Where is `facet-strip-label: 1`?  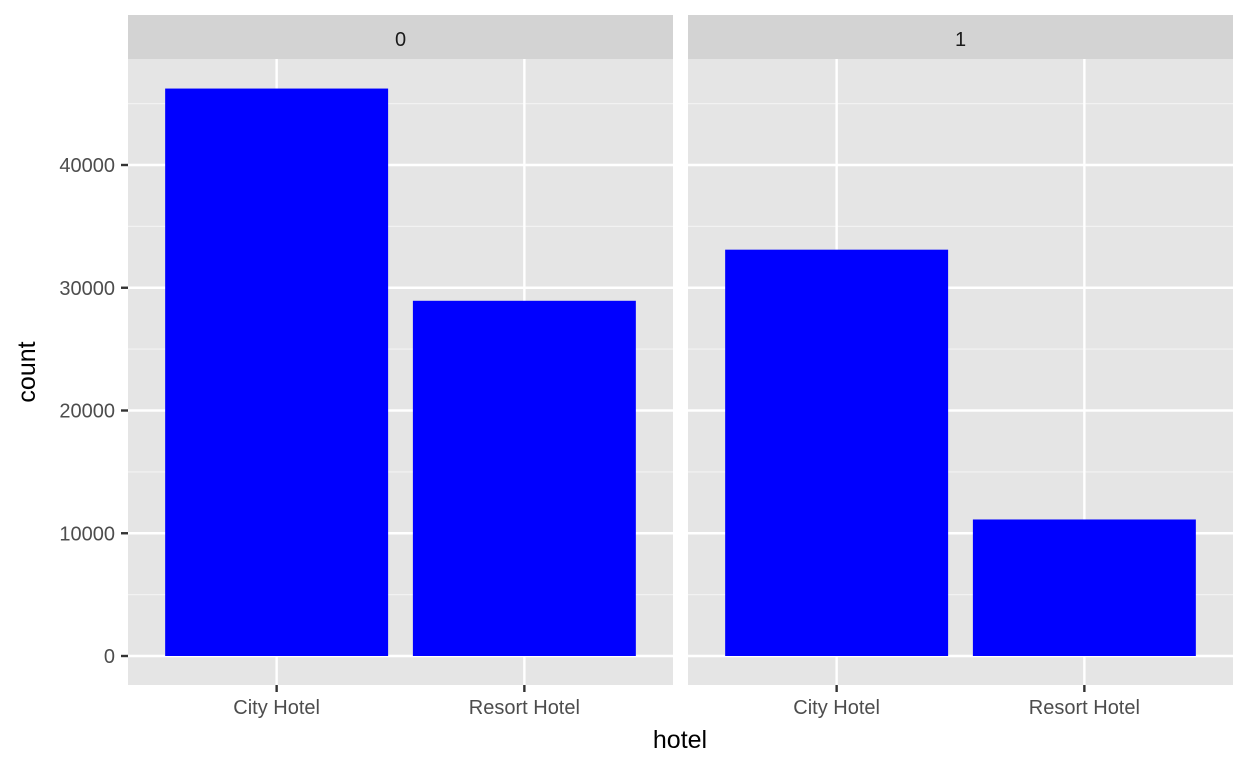
facet-strip-label: 1 is located at coordinates (960, 40).